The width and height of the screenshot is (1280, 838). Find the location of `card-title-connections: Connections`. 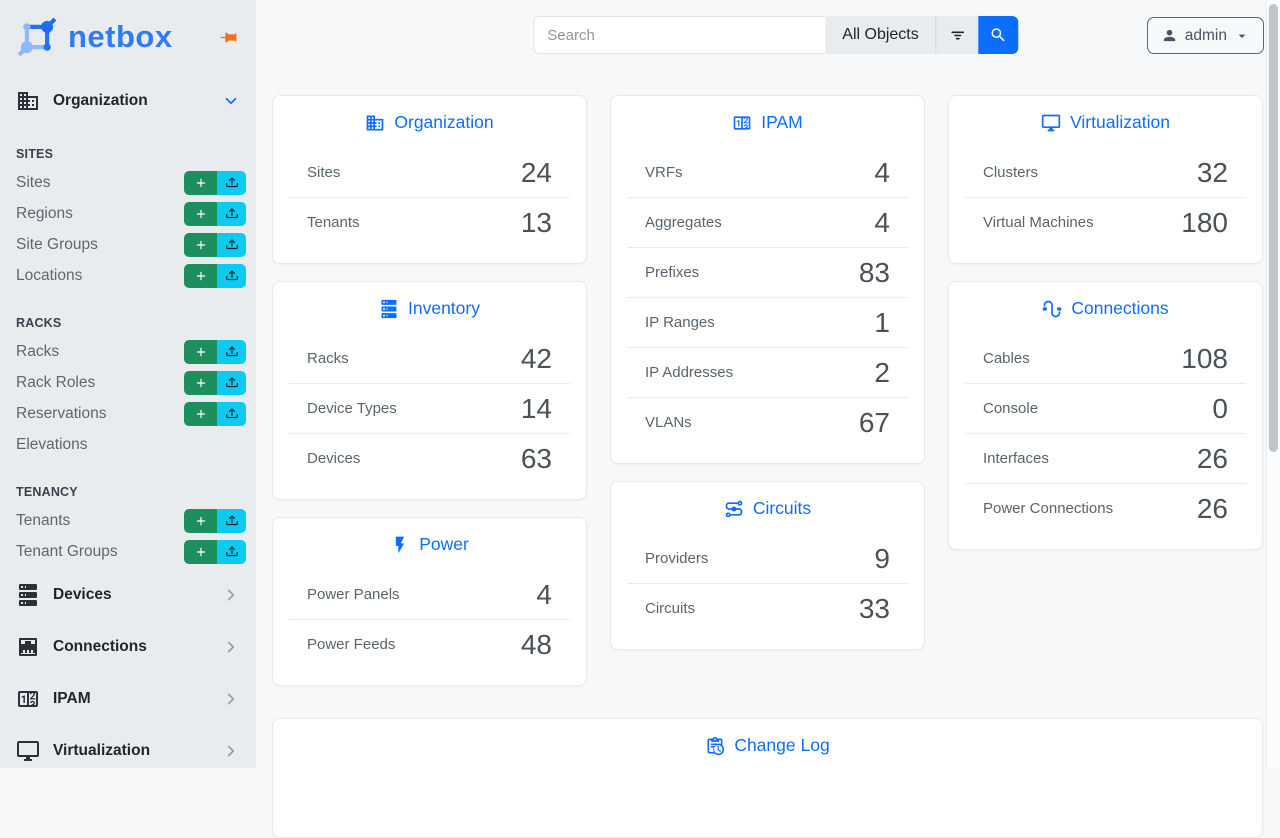

card-title-connections: Connections is located at coordinates (1120, 308).